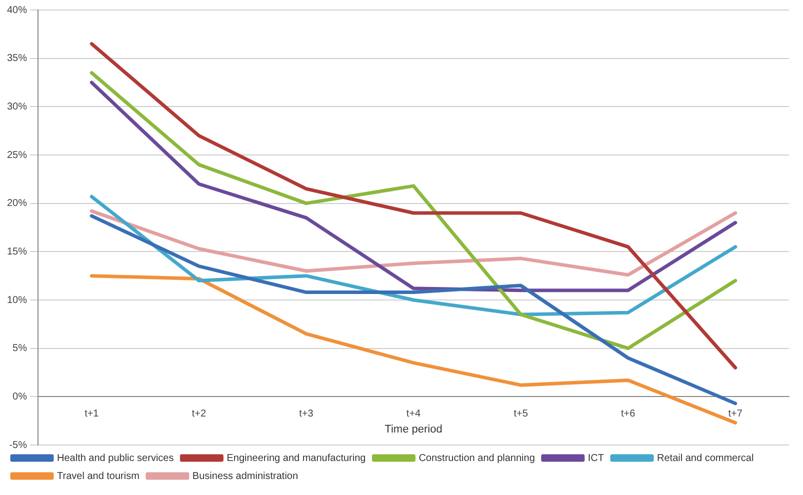  What do you see at coordinates (20, 396) in the screenshot?
I see `y-tick-label: 0%` at bounding box center [20, 396].